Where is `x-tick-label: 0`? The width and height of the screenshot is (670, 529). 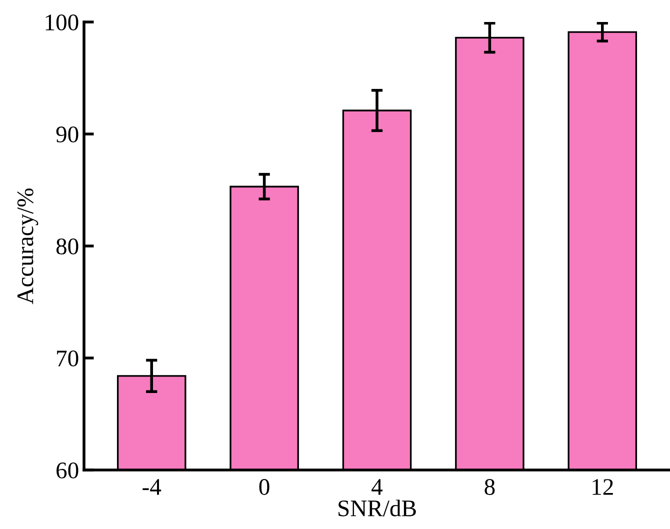
x-tick-label: 0 is located at coordinates (264, 487).